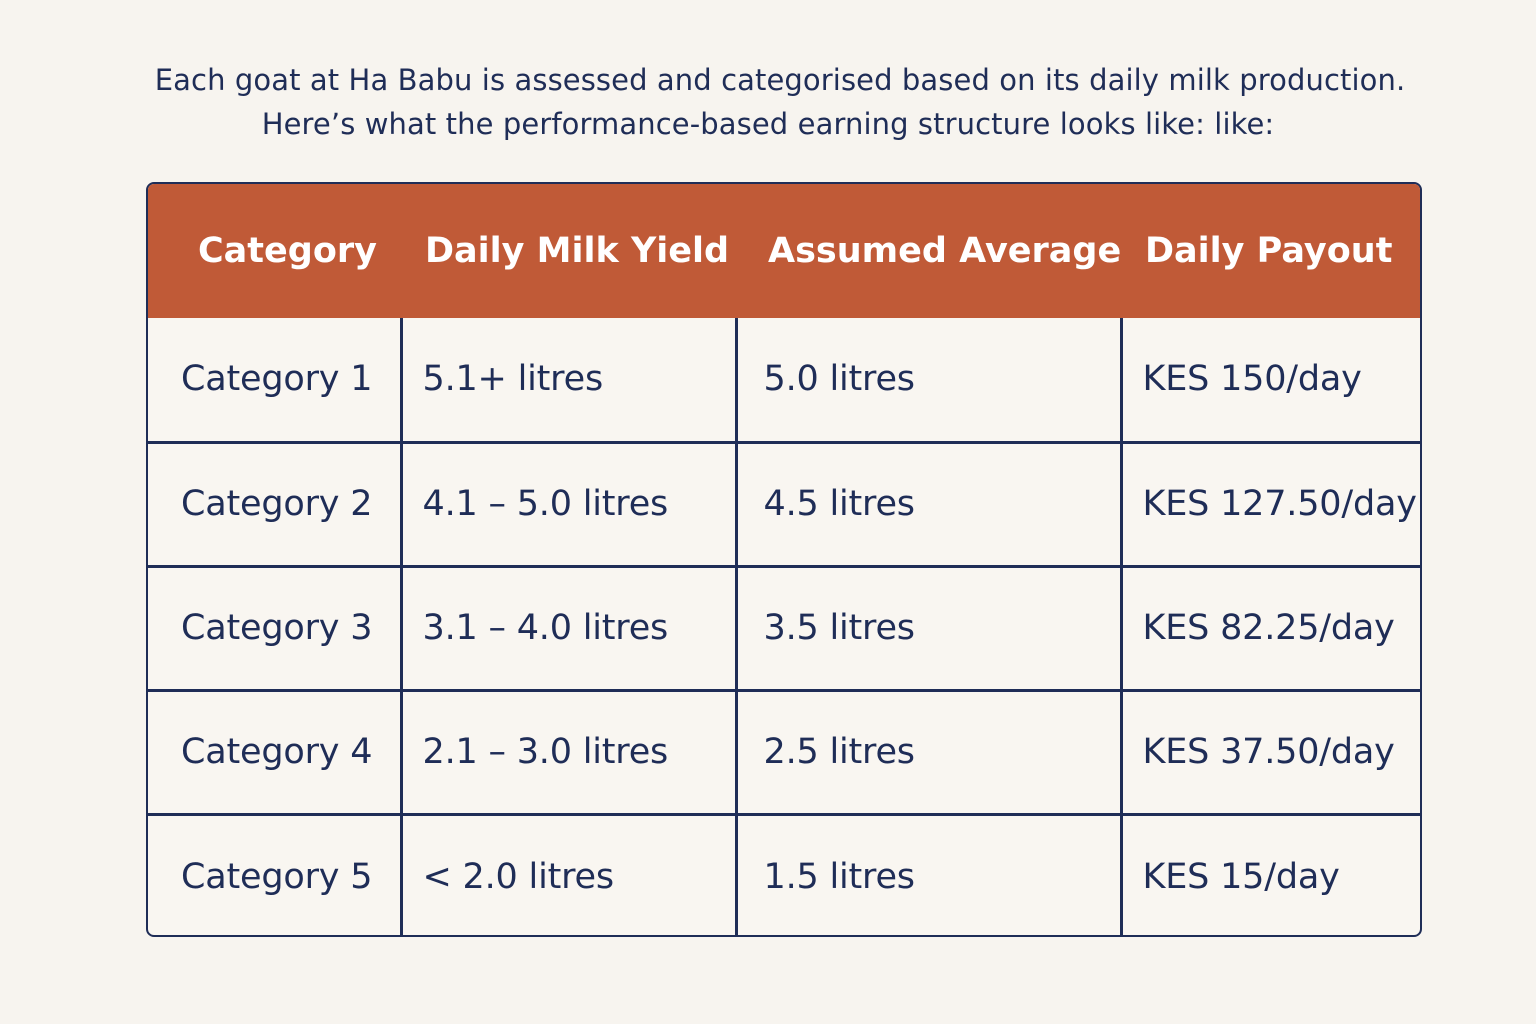  Describe the element at coordinates (275, 629) in the screenshot. I see `cell-category: Category 3` at that location.